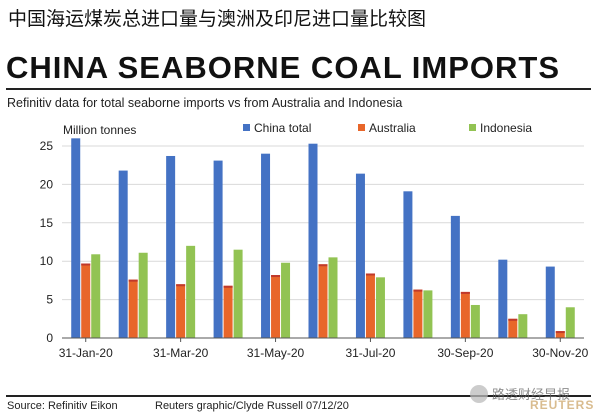 Image resolution: width=597 pixels, height=418 pixels. What do you see at coordinates (276, 353) in the screenshot?
I see `x-tick-label: 31-May-20` at bounding box center [276, 353].